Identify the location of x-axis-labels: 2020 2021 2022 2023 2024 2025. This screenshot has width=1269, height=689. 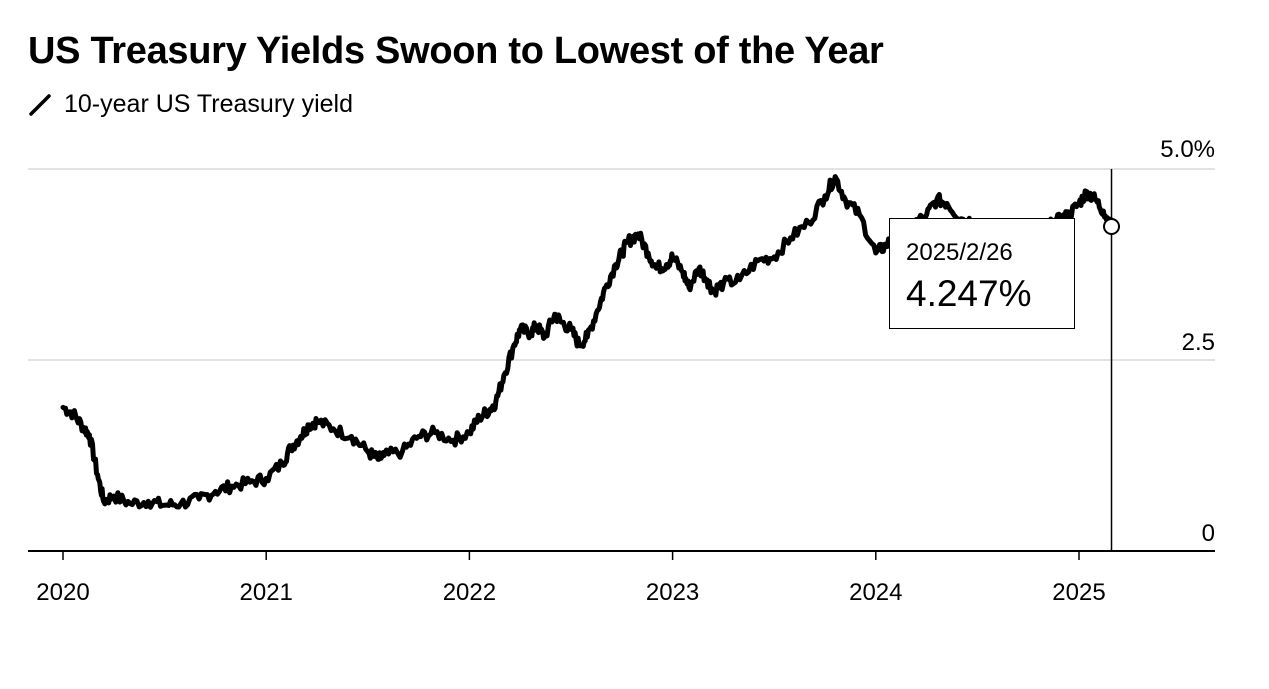
(570, 592).